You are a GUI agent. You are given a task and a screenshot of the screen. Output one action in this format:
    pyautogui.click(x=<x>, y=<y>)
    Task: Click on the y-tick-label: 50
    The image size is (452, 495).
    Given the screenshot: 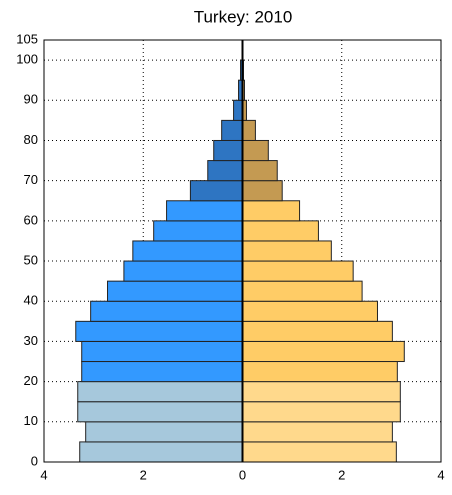 What is the action you would take?
    pyautogui.click(x=31, y=259)
    